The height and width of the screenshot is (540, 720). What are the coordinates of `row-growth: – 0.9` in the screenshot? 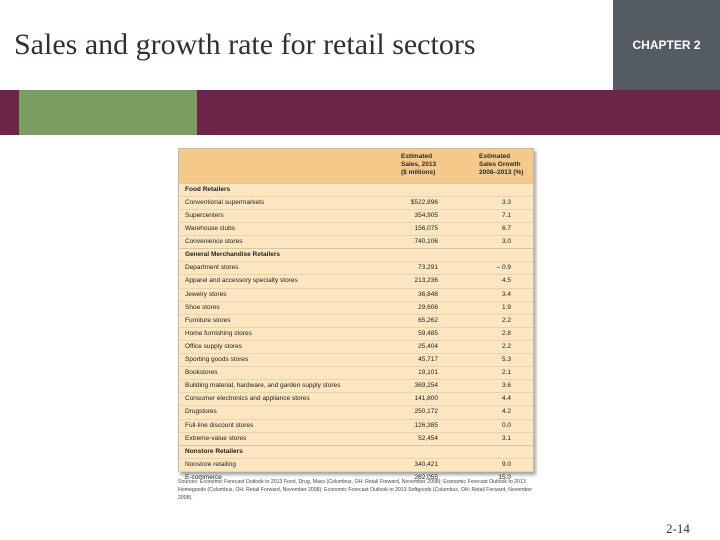 It's located at (503, 268).